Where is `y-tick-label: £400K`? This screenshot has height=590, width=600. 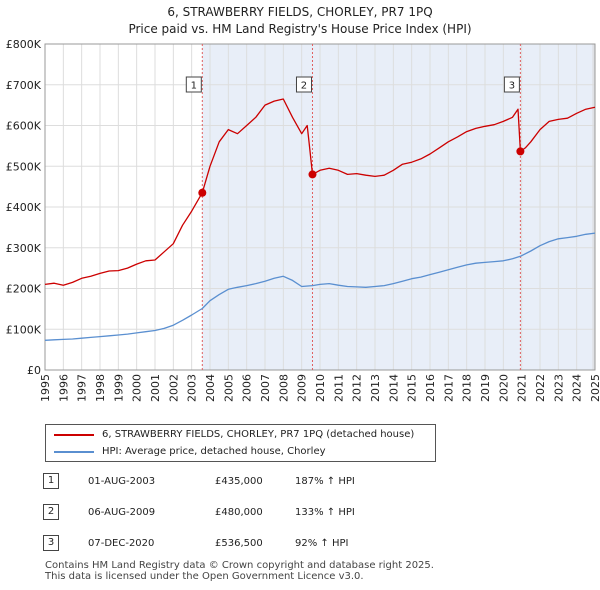
y-tick-label: £400K is located at coordinates (24, 207).